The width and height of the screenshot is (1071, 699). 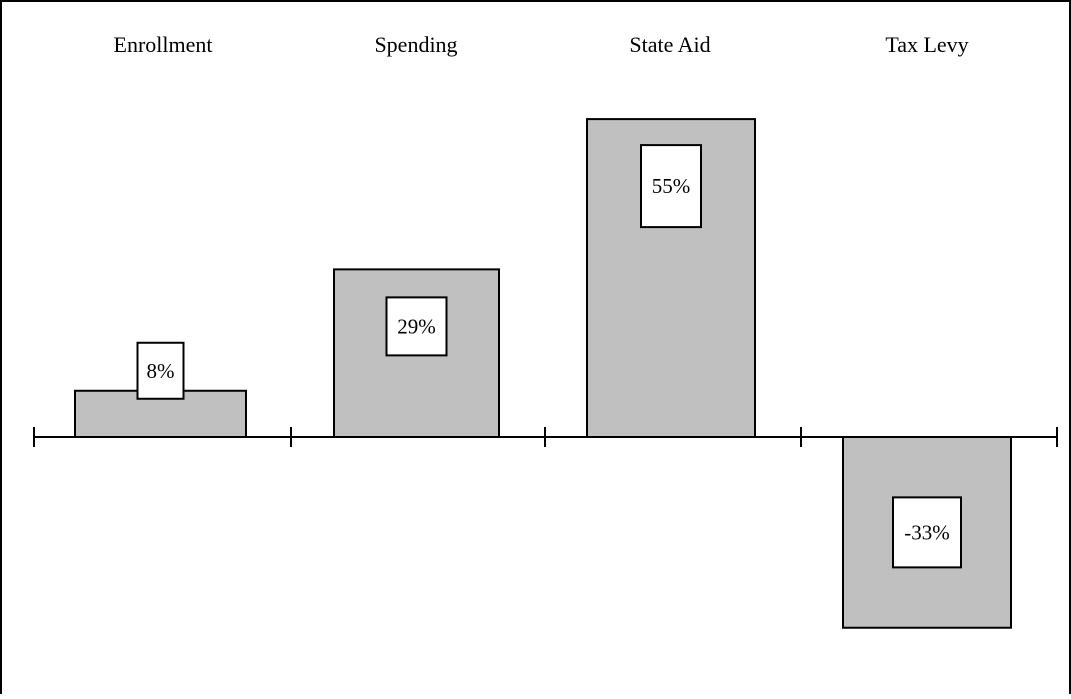 What do you see at coordinates (163, 44) in the screenshot?
I see `category-label-enrollment: Enrollment` at bounding box center [163, 44].